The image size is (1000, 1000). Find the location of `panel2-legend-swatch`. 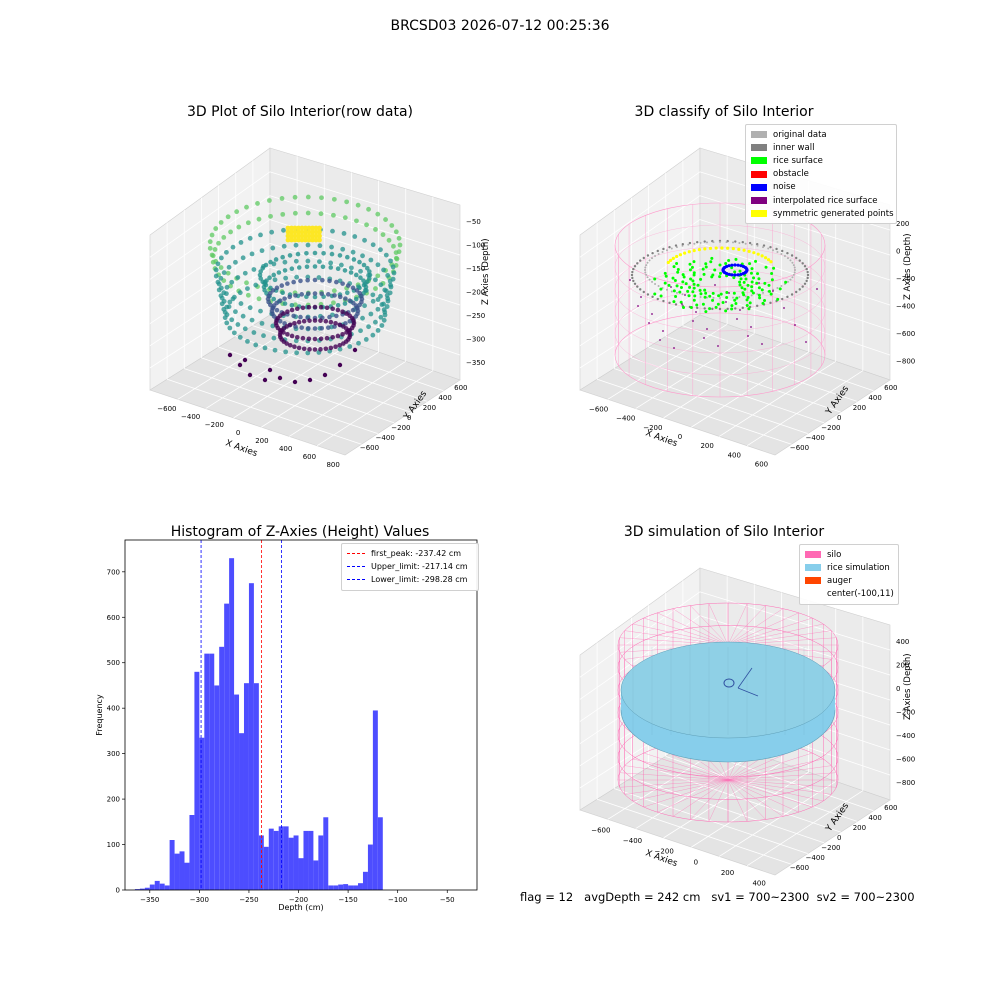

panel2-legend-swatch is located at coordinates (759, 187).